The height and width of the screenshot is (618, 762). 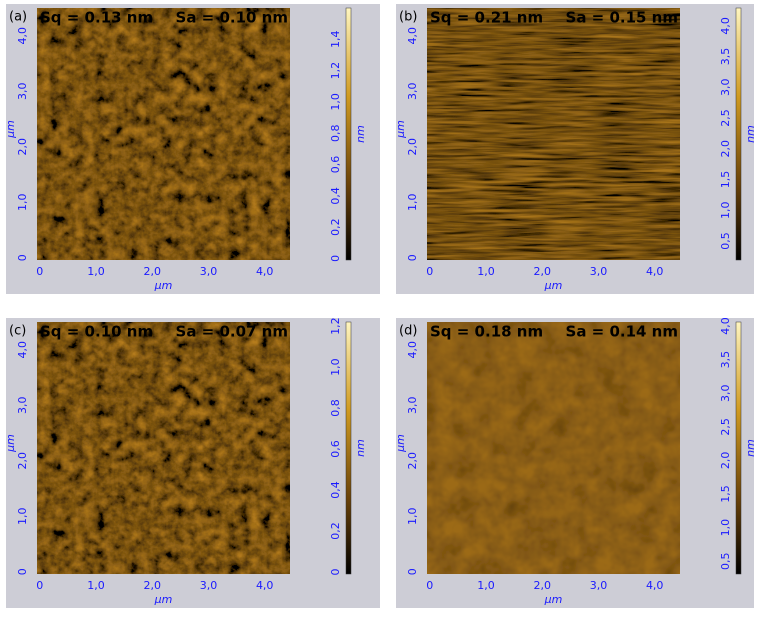 What do you see at coordinates (622, 18) in the screenshot?
I see `sa-value: Sa = 0.15 nm` at bounding box center [622, 18].